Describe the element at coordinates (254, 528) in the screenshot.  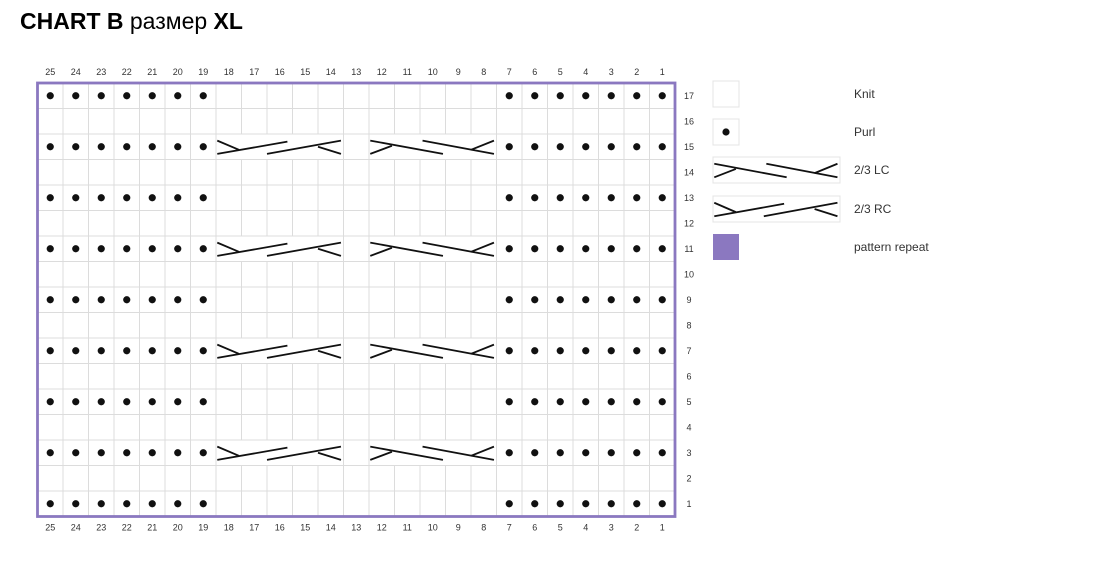
I see `column-number-bottom: 17` at that location.